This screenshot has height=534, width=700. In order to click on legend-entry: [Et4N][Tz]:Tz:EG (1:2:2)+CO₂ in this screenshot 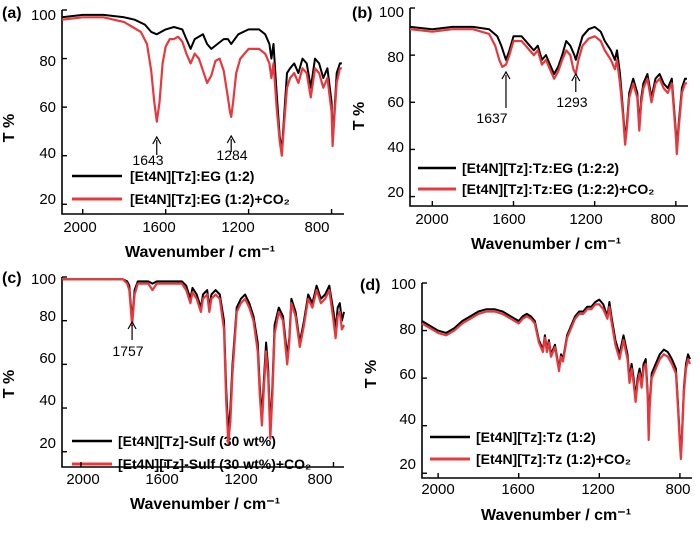, I will do `click(558, 189)`.